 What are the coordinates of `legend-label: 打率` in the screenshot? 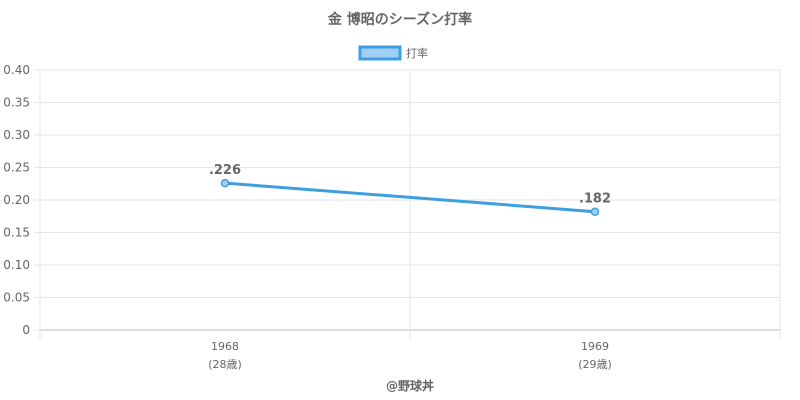 It's located at (417, 53).